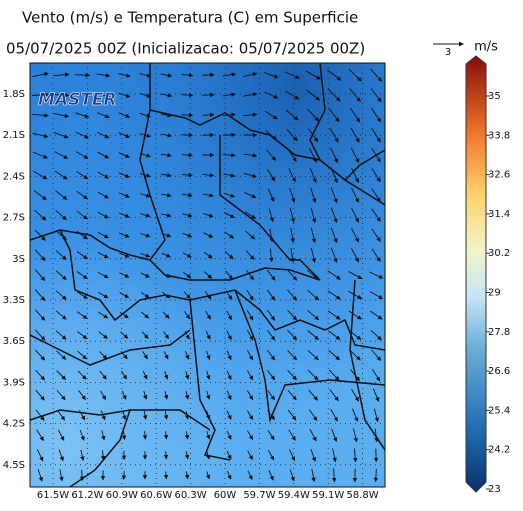 The image size is (523, 511). Describe the element at coordinates (14, 176) in the screenshot. I see `lat-label: 2.4S` at that location.